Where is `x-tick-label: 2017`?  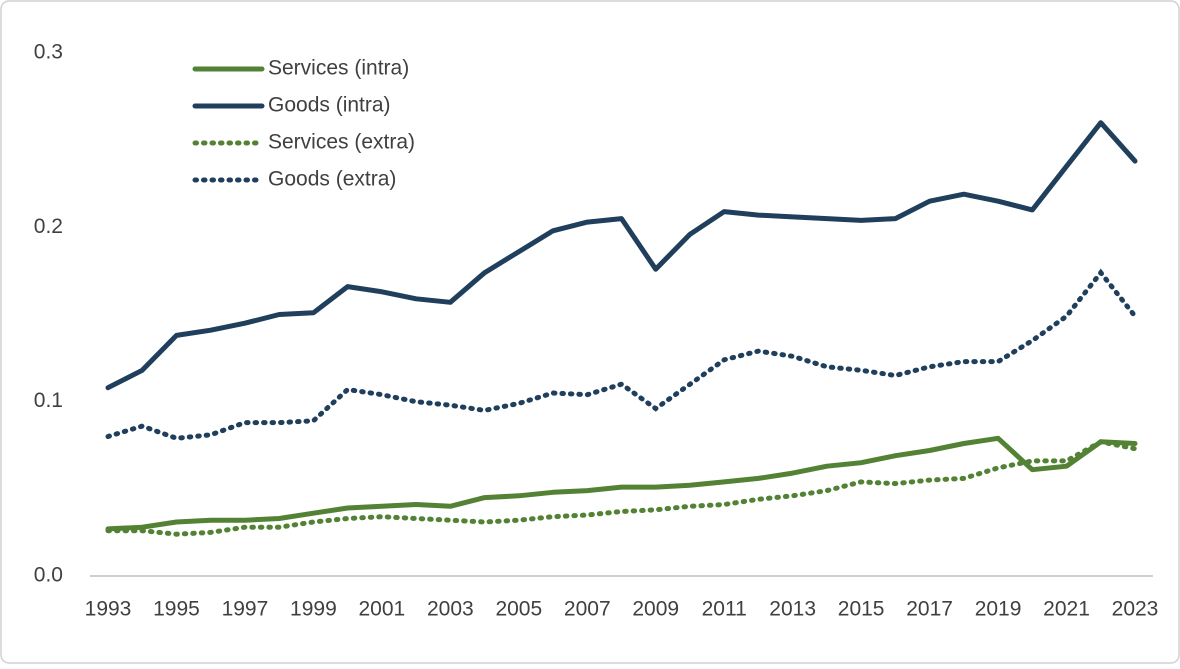
x-tick-label: 2017 is located at coordinates (929, 609).